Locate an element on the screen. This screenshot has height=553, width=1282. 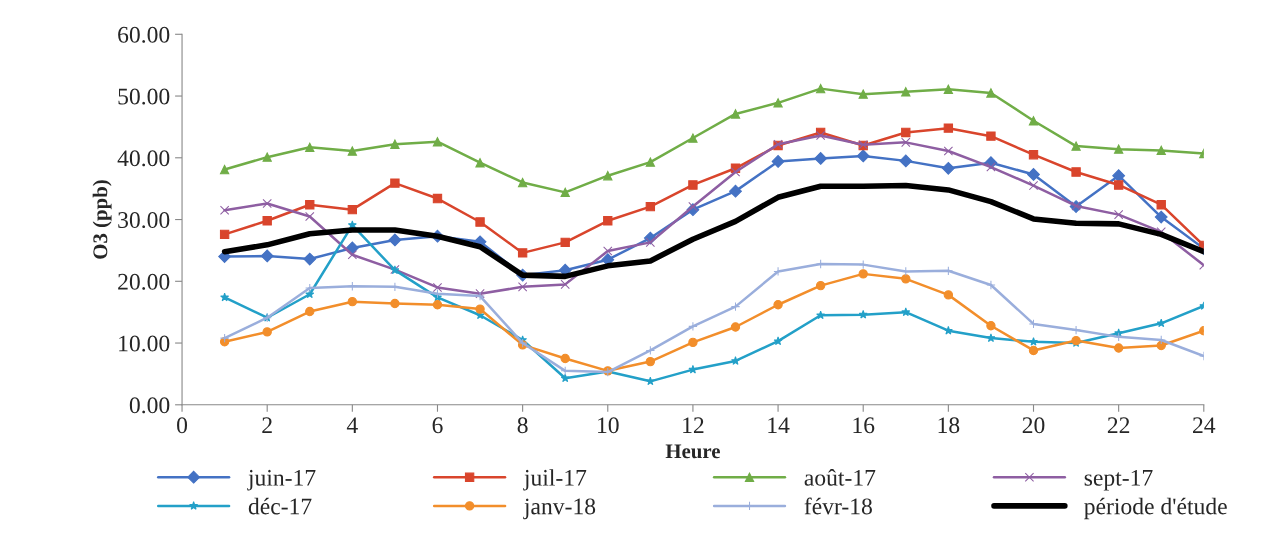
legend-label: août-17 is located at coordinates (840, 477).